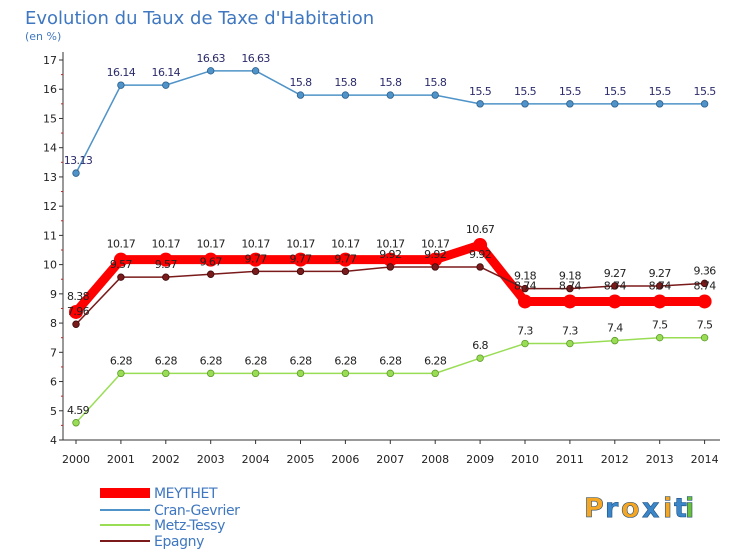 This screenshot has width=750, height=554. Describe the element at coordinates (570, 459) in the screenshot. I see `x-tick-label: 2011` at that location.